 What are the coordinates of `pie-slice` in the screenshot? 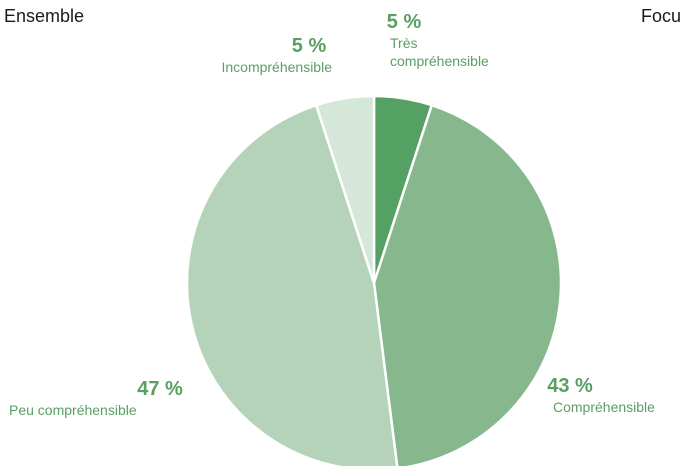 It's located at (345, 189).